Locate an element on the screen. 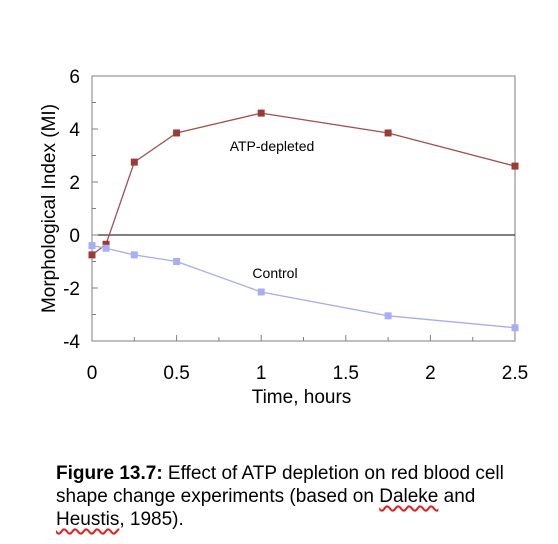 The width and height of the screenshot is (558, 544). y-tick-label: 6 is located at coordinates (74, 77).